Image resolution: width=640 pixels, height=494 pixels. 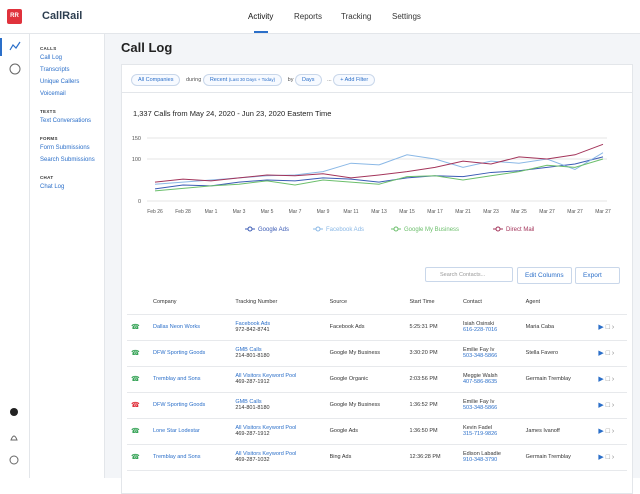 I want to click on legend-label: Google My Business, so click(x=431, y=230).